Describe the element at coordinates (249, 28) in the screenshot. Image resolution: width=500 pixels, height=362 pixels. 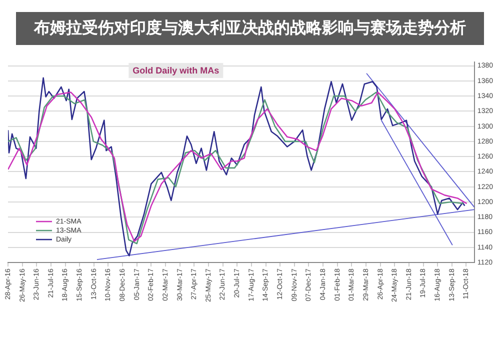
I see `text: 布姆拉受伤对印度与澳大利亚决战的战略影响与赛场走势分析` at that location.